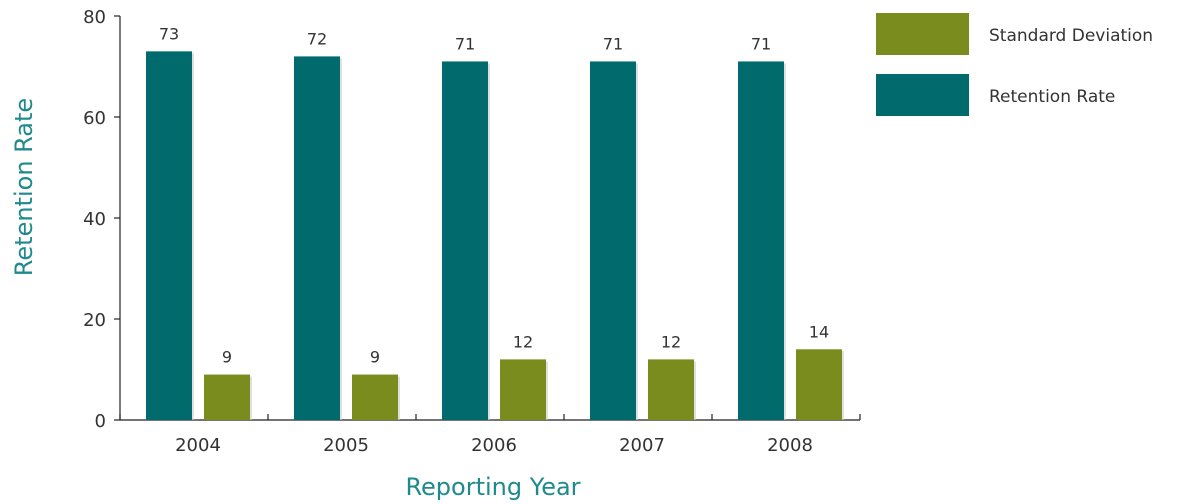 The height and width of the screenshot is (504, 1180). Describe the element at coordinates (346, 445) in the screenshot. I see `x-tick-label: 2005` at that location.